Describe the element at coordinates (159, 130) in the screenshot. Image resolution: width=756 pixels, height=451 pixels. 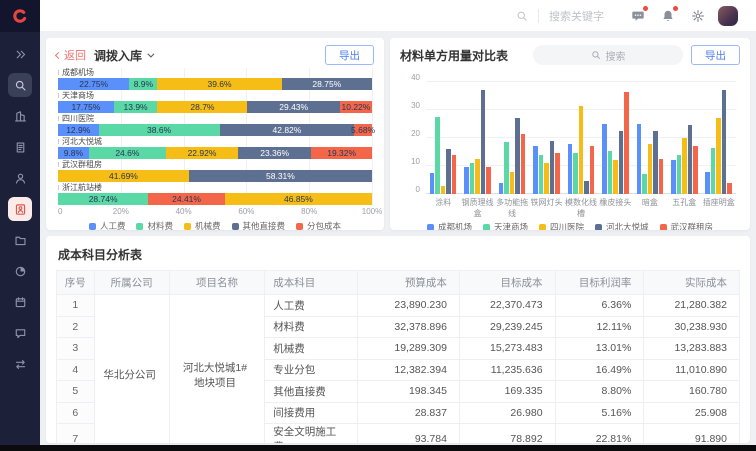
I see `stack-segment: 38.6%` at that location.